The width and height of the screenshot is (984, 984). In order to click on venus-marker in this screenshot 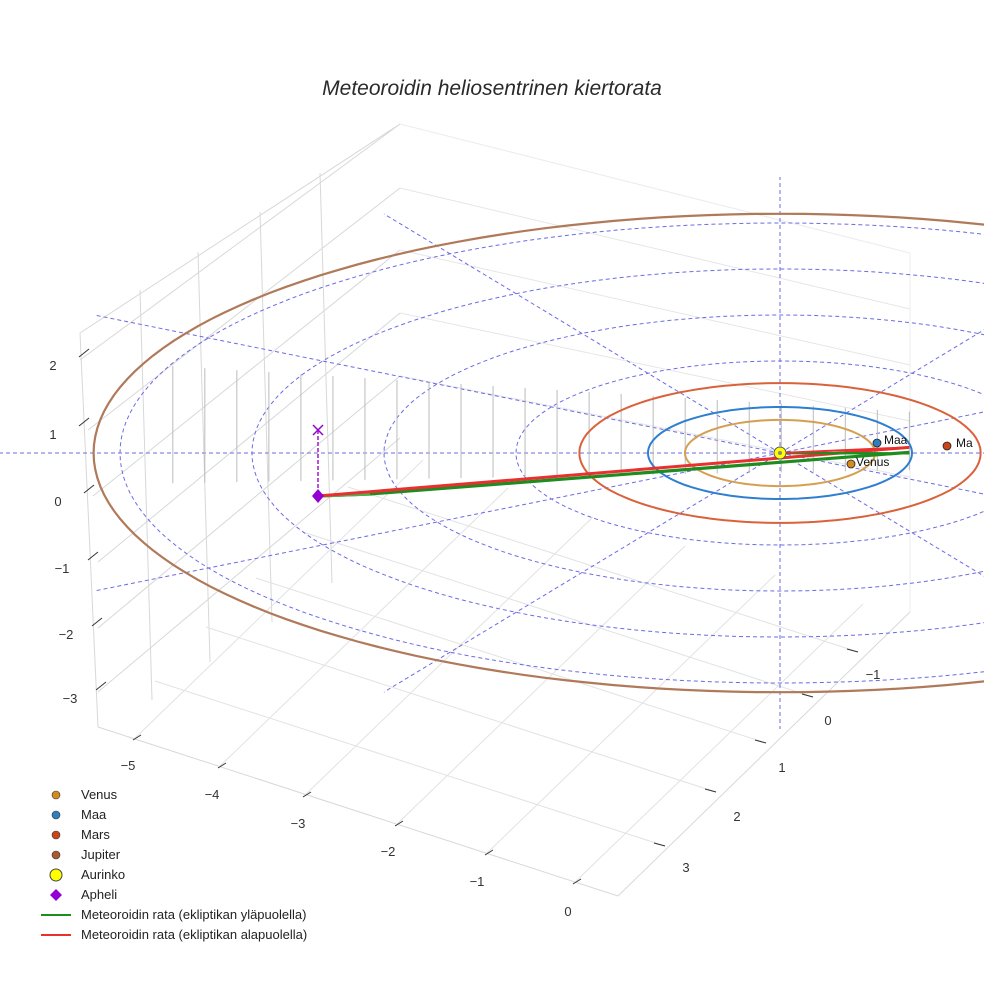, I will do `click(851, 464)`.